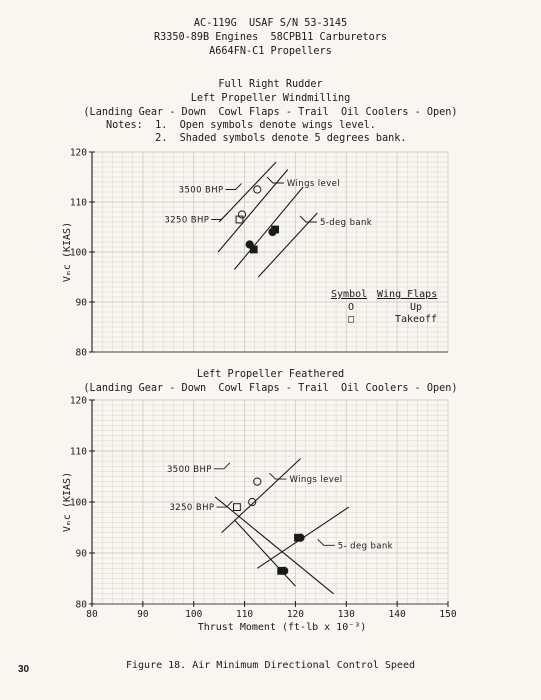 The width and height of the screenshot is (541, 700). What do you see at coordinates (416, 307) in the screenshot?
I see `legend-label: Up` at bounding box center [416, 307].